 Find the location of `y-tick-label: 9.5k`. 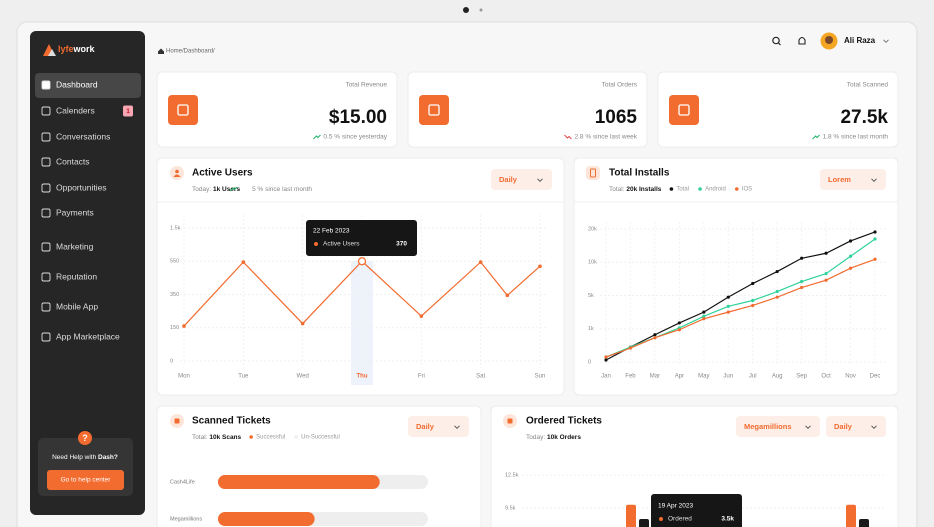

y-tick-label: 9.5k is located at coordinates (510, 508).